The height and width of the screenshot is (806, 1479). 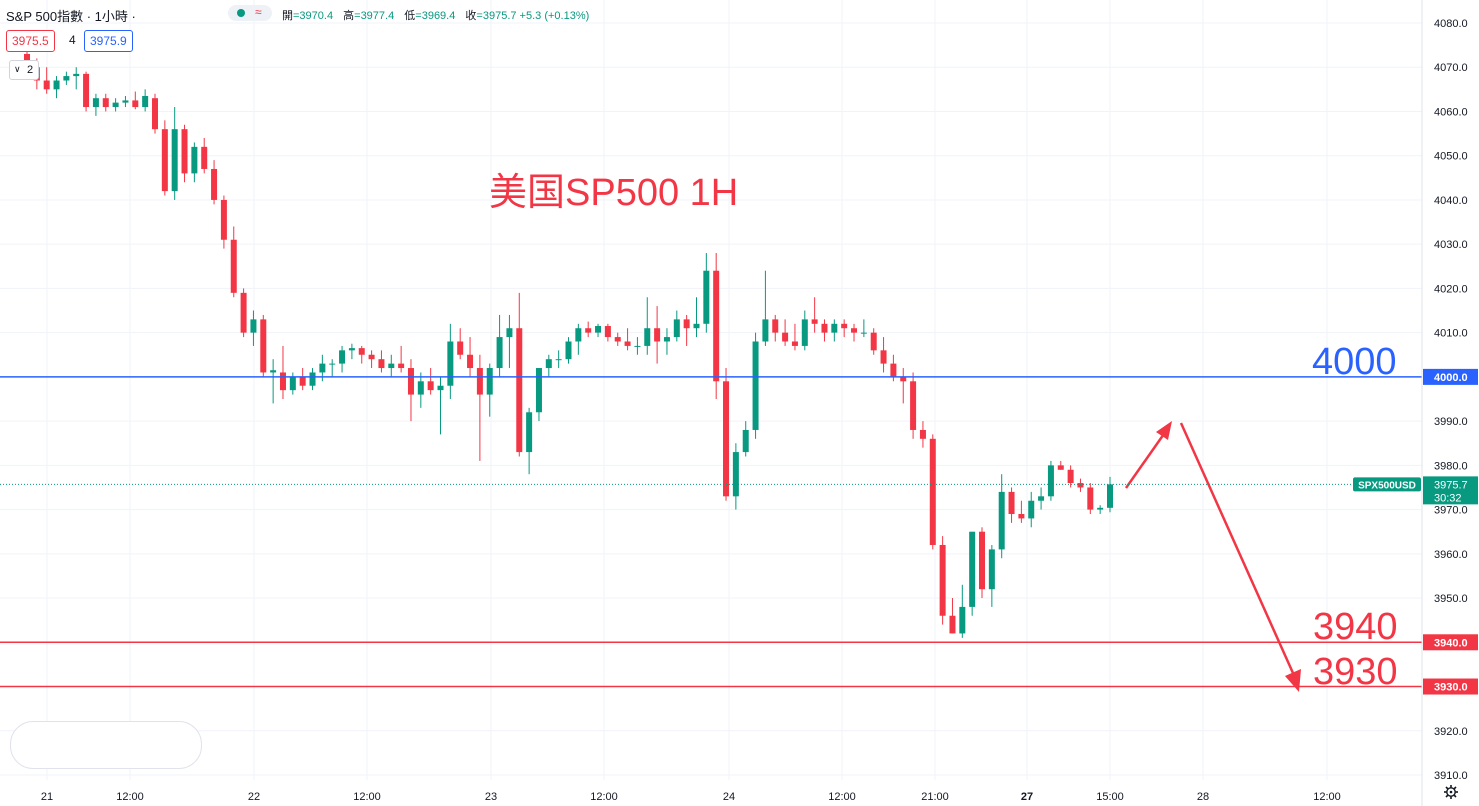 What do you see at coordinates (1450, 642) in the screenshot?
I see `level-price-tag` at bounding box center [1450, 642].